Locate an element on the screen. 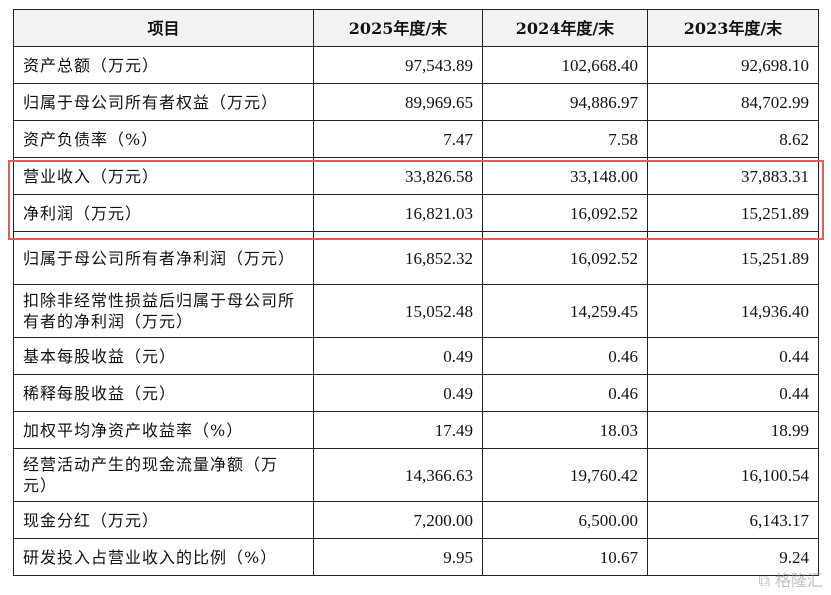 The image size is (831, 595). cell-value: 33,148.00 is located at coordinates (565, 176).